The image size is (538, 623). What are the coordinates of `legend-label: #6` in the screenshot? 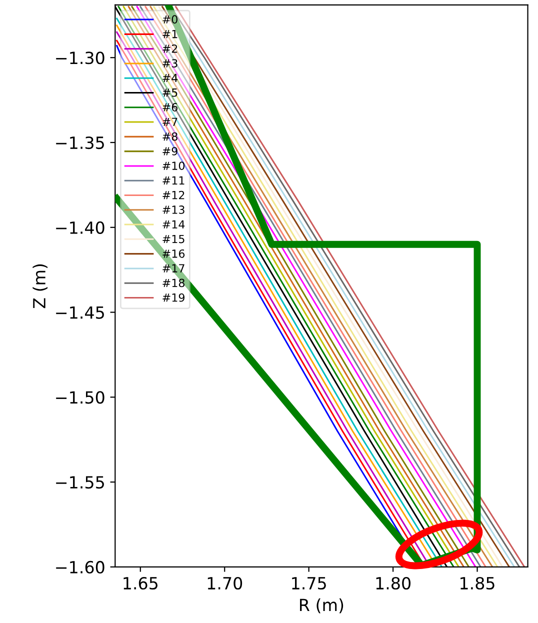 It's located at (170, 107).